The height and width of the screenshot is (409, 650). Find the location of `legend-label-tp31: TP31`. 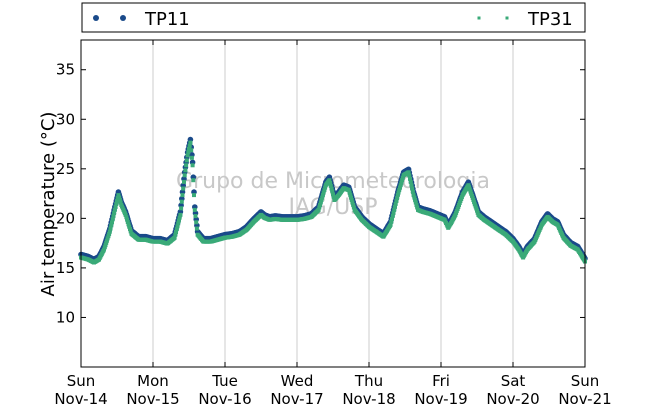

legend-label-tp31: TP31 is located at coordinates (550, 19).